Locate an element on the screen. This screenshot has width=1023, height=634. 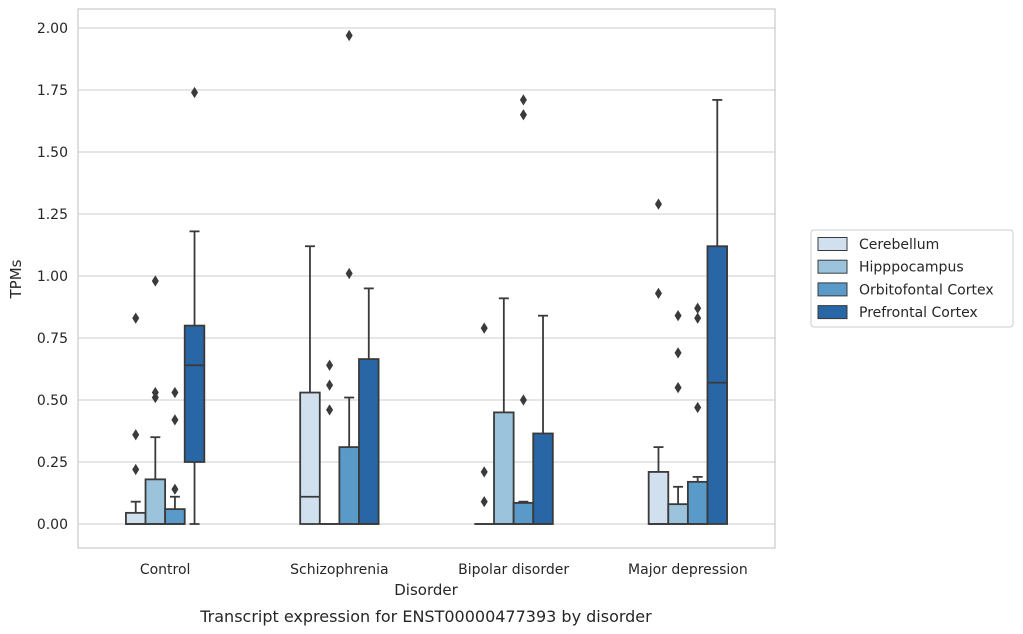
legend-label: Cerebellum is located at coordinates (899, 245).